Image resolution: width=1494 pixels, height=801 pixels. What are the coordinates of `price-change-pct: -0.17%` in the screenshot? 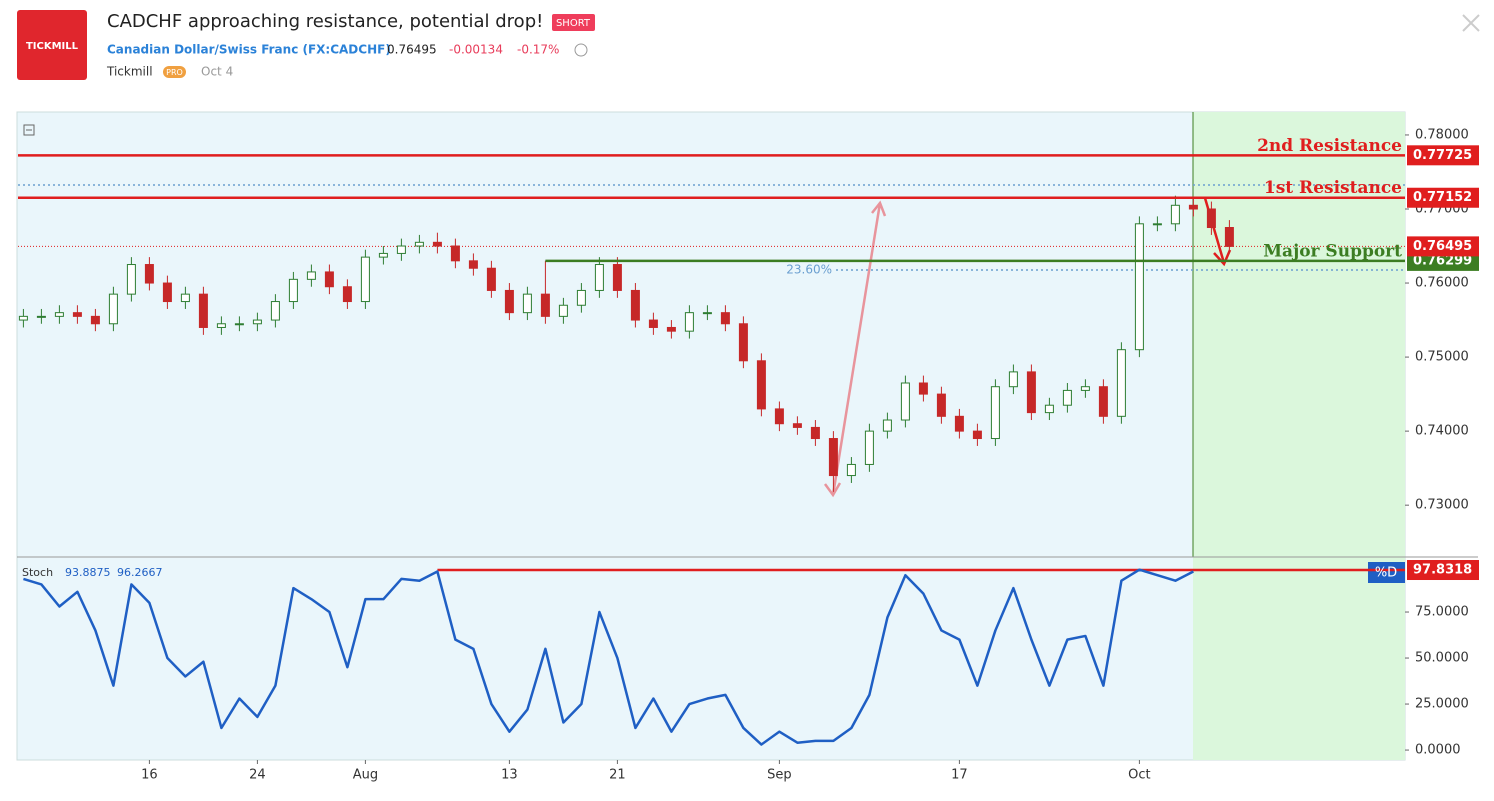 It's located at (538, 50).